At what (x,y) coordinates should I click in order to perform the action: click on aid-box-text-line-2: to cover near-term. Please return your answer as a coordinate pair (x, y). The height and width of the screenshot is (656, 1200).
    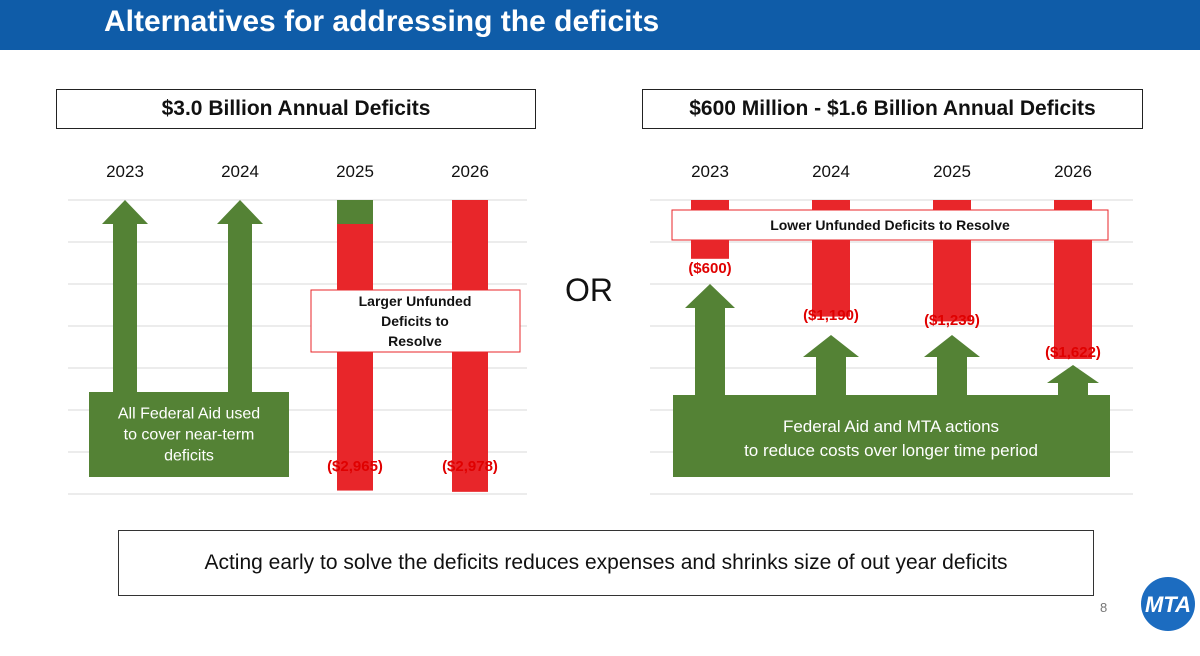
    Looking at the image, I should click on (189, 435).